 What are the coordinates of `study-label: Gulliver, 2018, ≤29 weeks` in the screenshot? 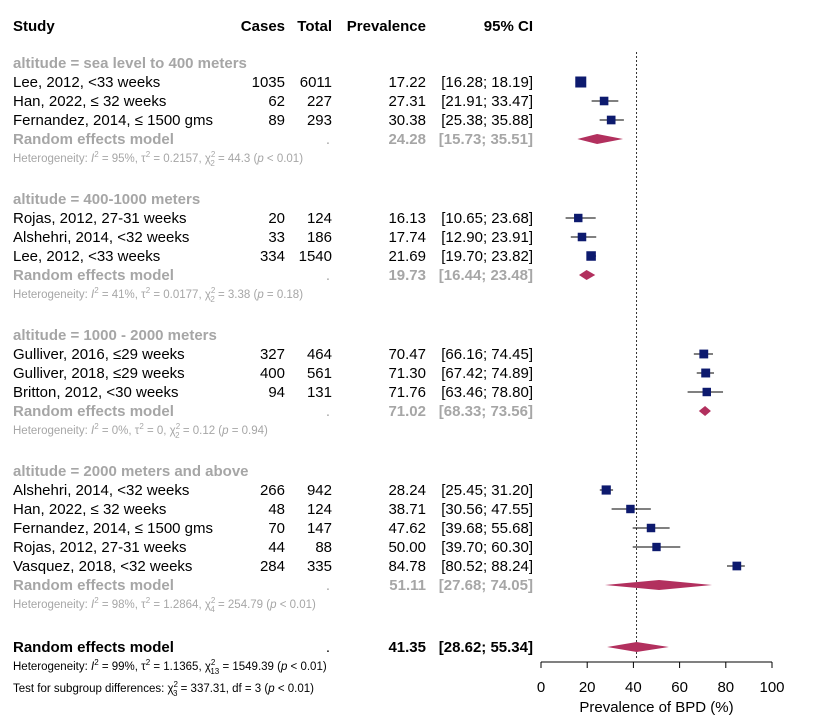 It's located at (99, 373).